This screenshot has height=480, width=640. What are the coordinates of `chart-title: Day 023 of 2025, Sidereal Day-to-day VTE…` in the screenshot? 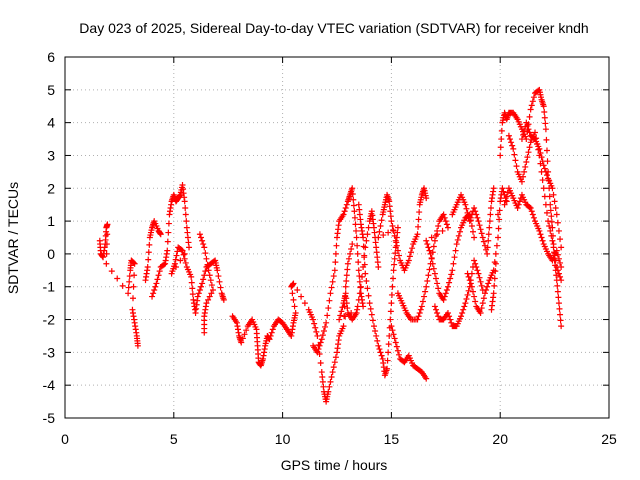 It's located at (333, 28).